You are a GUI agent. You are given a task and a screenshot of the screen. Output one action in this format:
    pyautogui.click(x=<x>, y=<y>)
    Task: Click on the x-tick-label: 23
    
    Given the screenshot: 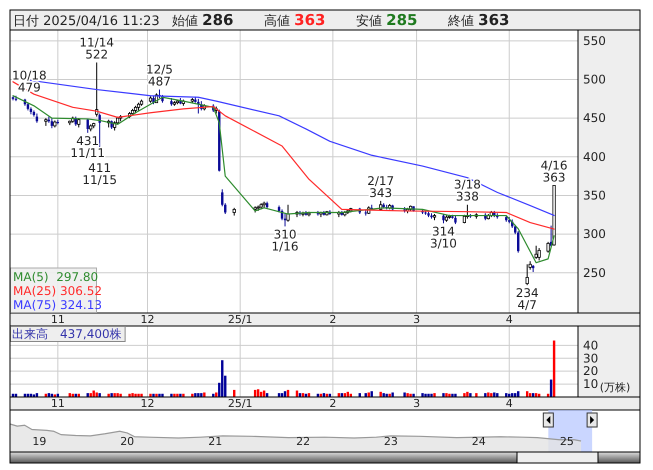 What is the action you would take?
    pyautogui.click(x=391, y=441)
    